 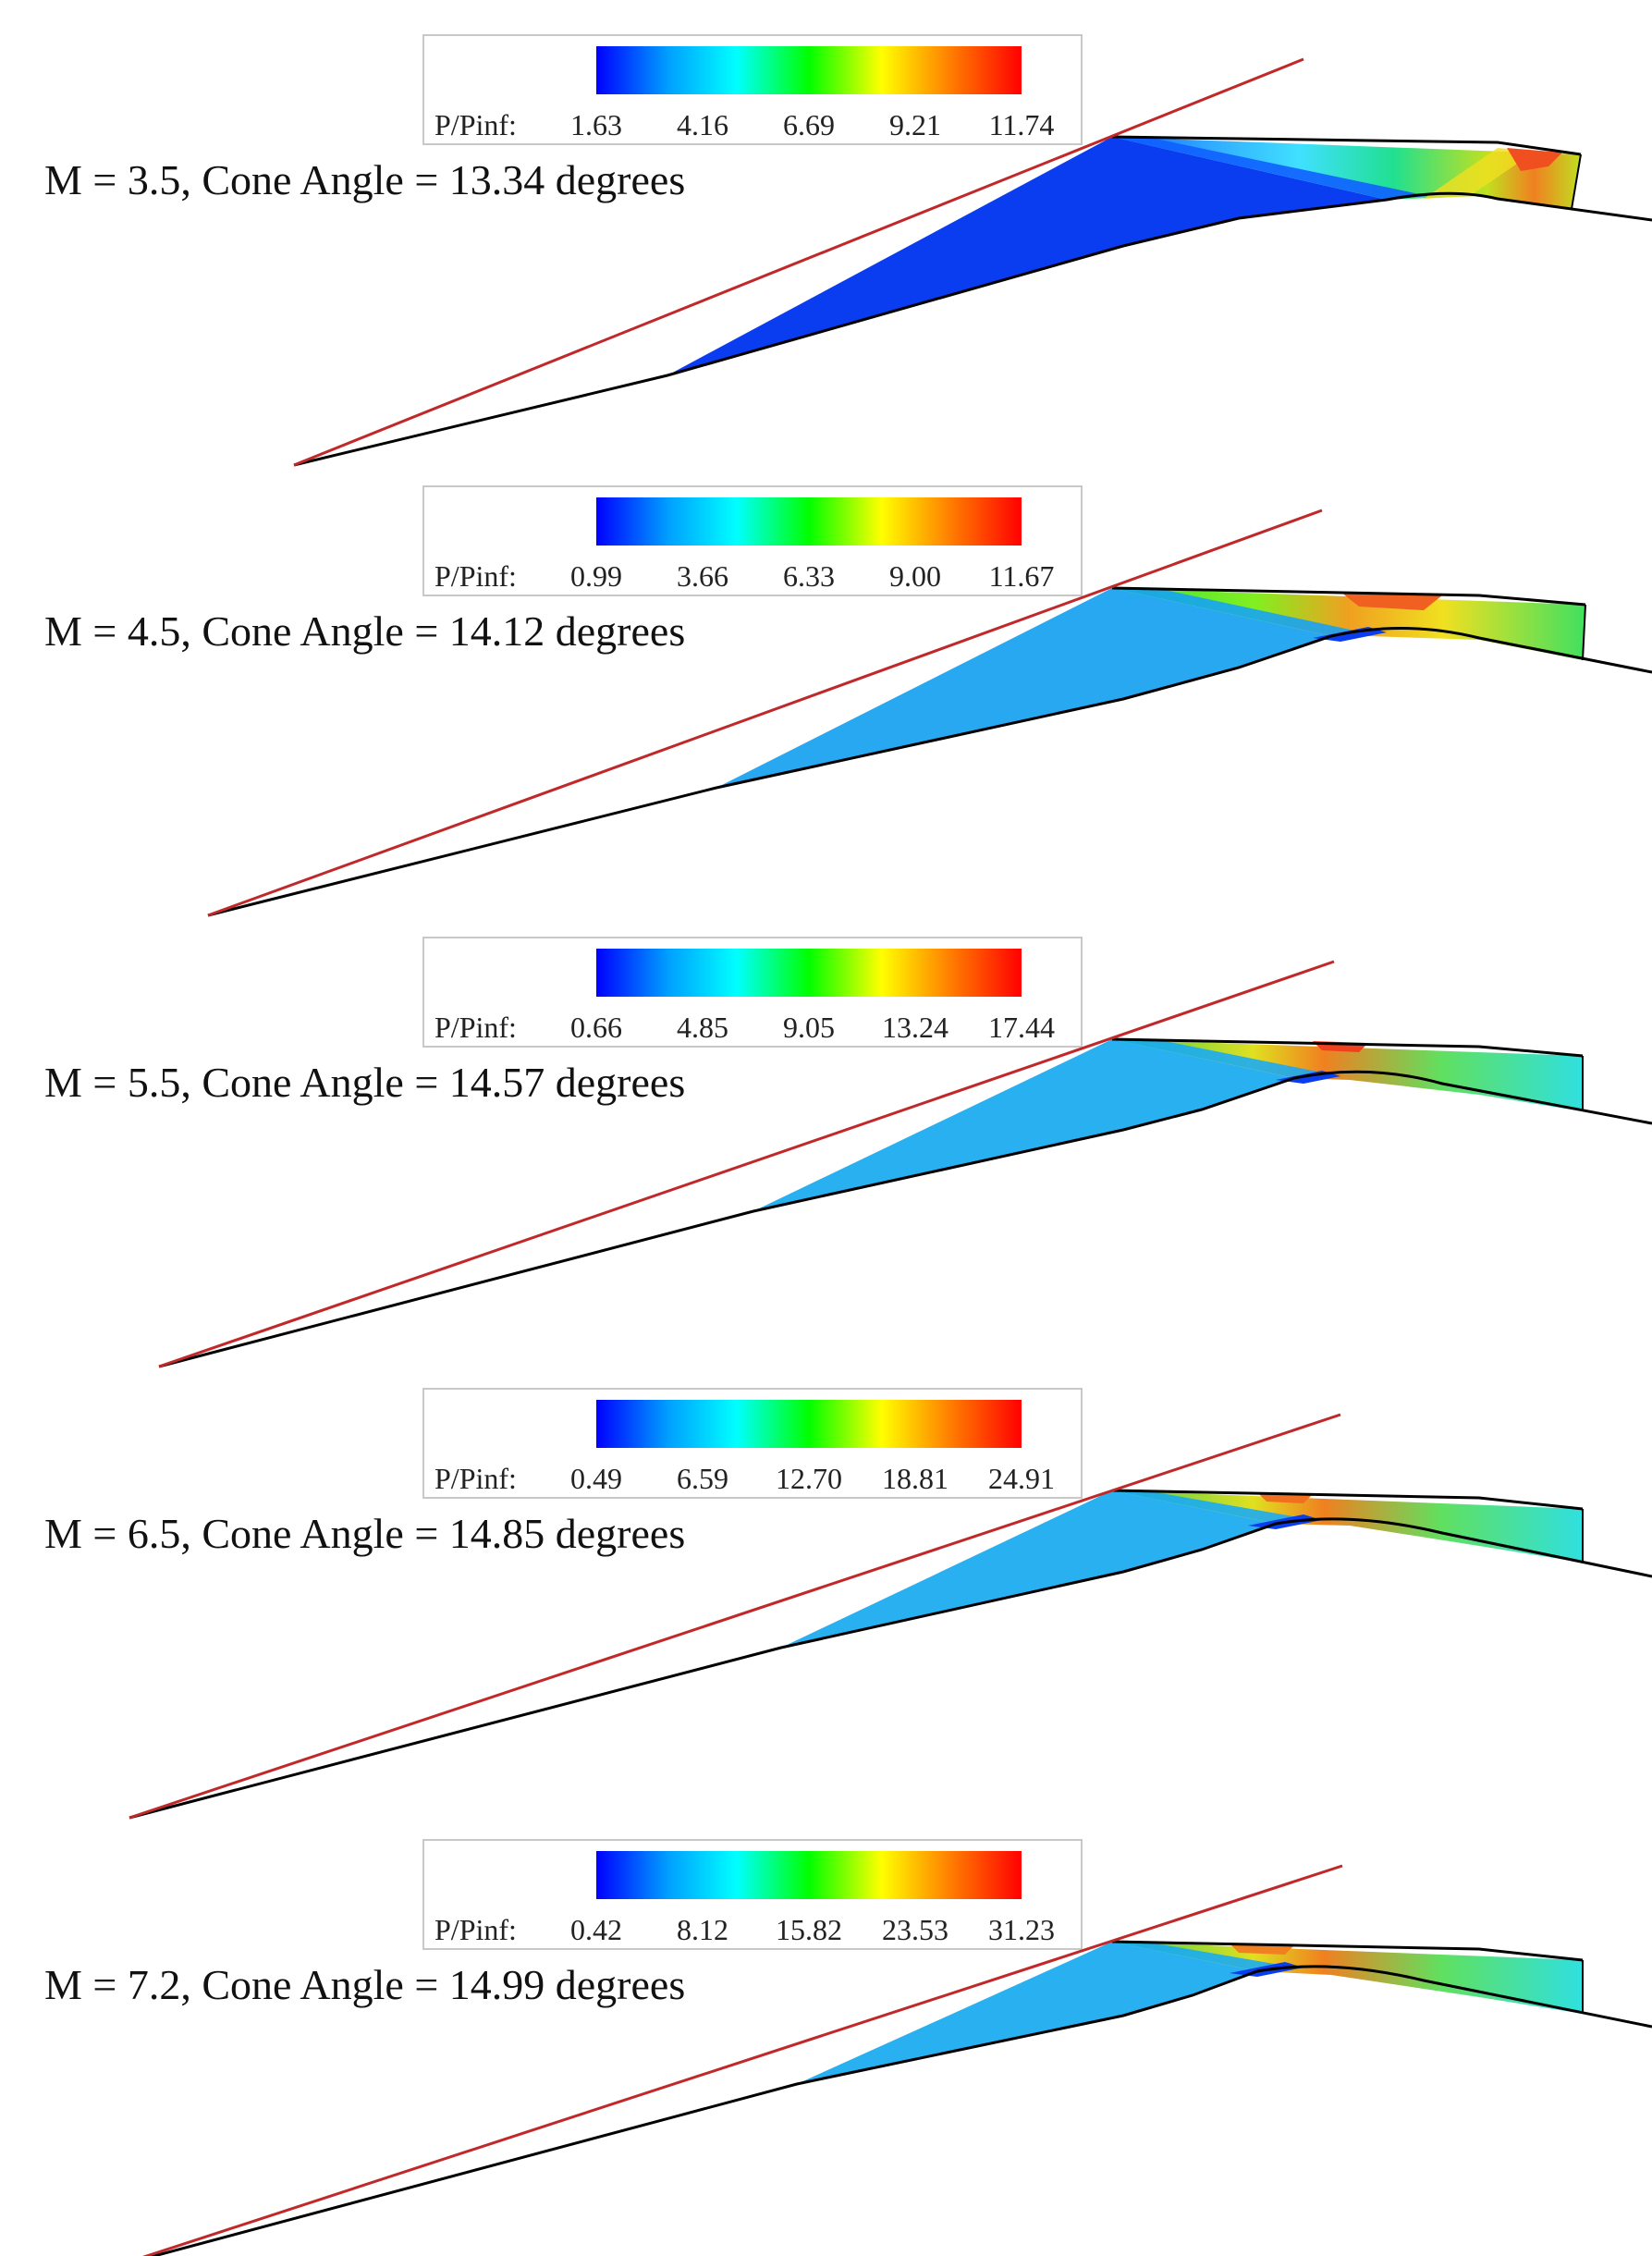 I want to click on colorbar-tick: 8.12, so click(x=702, y=1929).